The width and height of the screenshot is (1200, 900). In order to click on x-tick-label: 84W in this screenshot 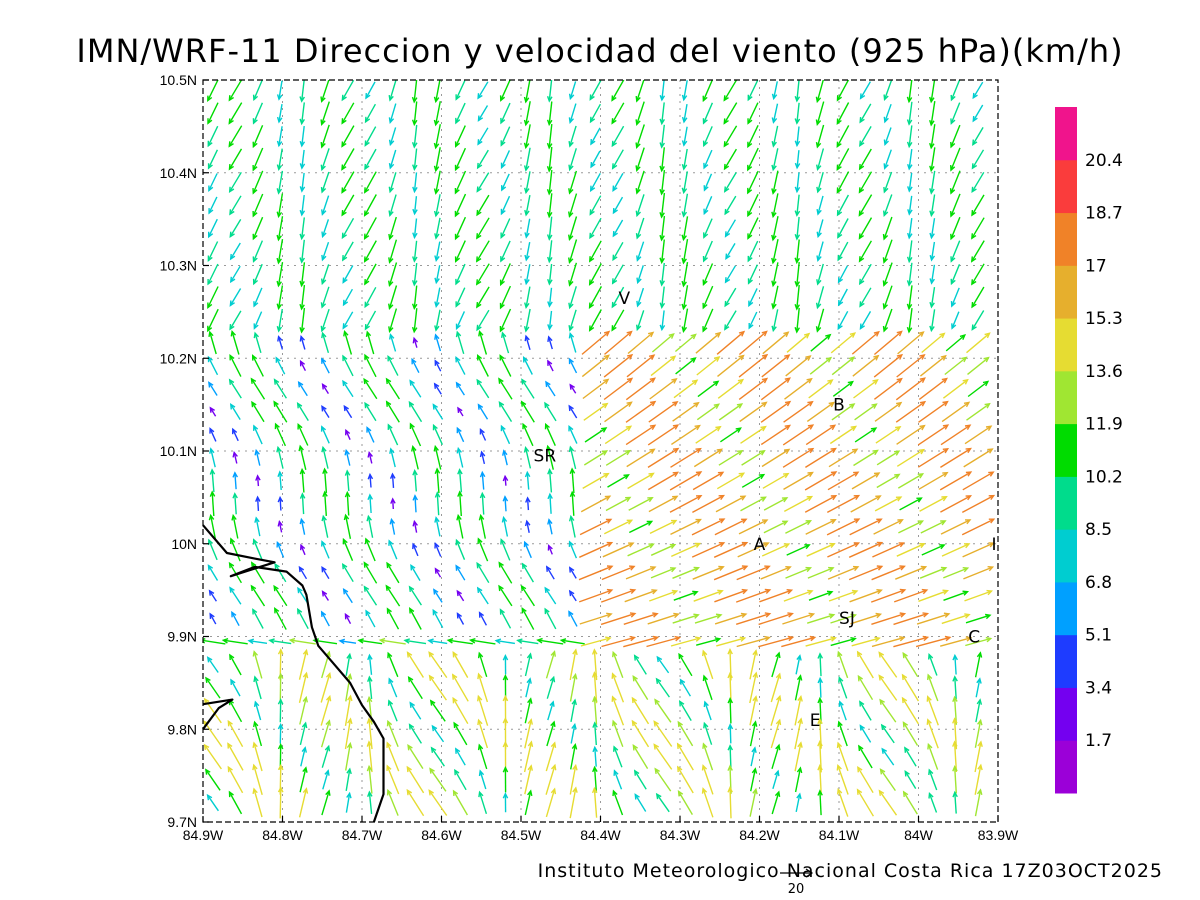, I will do `click(919, 835)`.